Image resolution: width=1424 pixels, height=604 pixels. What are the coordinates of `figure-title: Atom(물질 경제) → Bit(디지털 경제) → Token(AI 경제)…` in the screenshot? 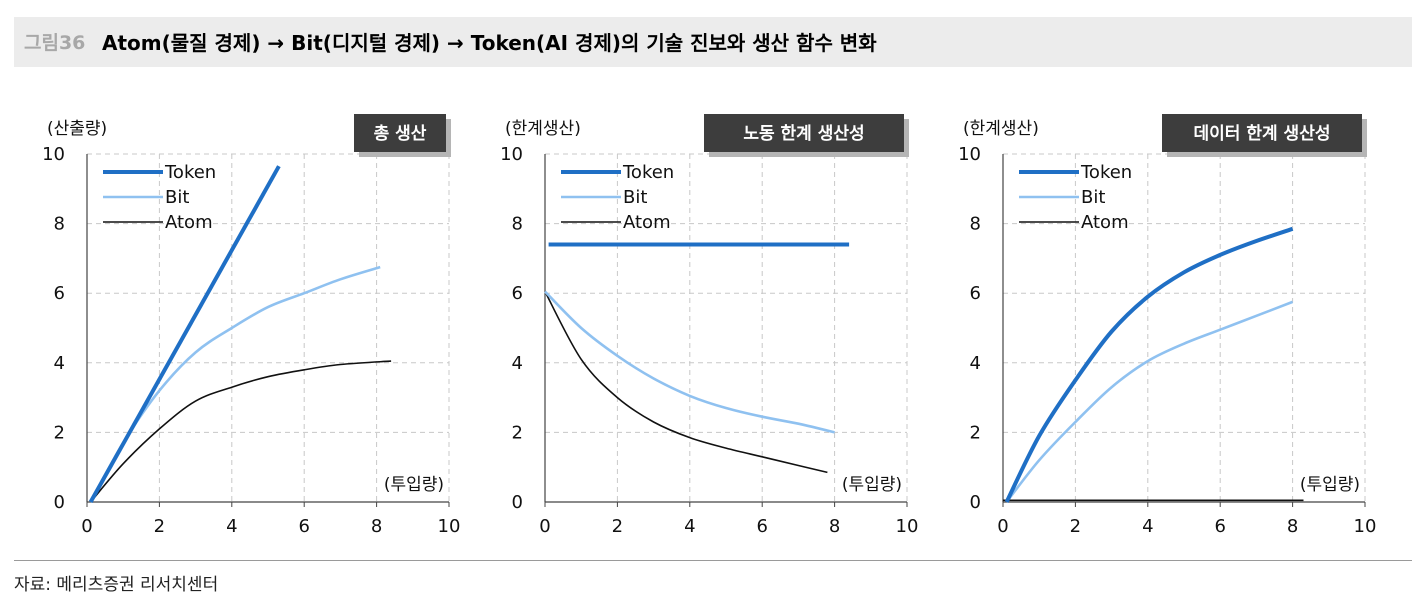 It's located at (489, 43).